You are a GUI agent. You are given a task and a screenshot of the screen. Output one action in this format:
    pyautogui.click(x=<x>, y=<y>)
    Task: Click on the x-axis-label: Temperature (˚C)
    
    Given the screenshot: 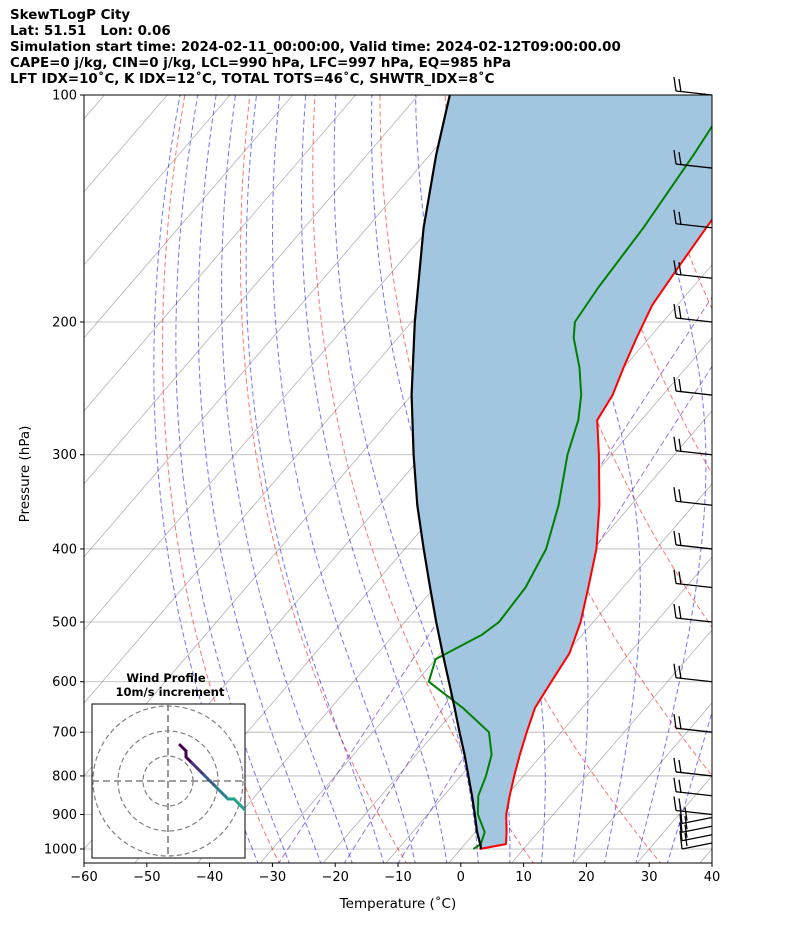 What is the action you would take?
    pyautogui.click(x=398, y=903)
    